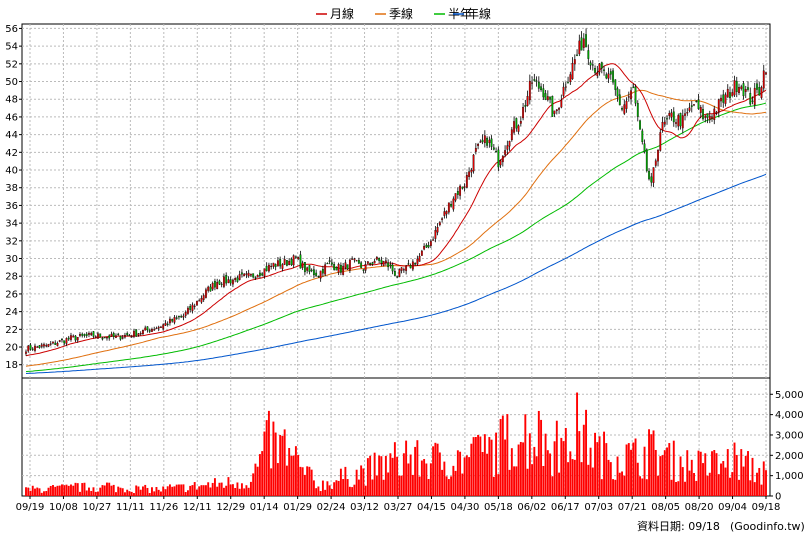  I want to click on legend-label: 月線, so click(342, 13).